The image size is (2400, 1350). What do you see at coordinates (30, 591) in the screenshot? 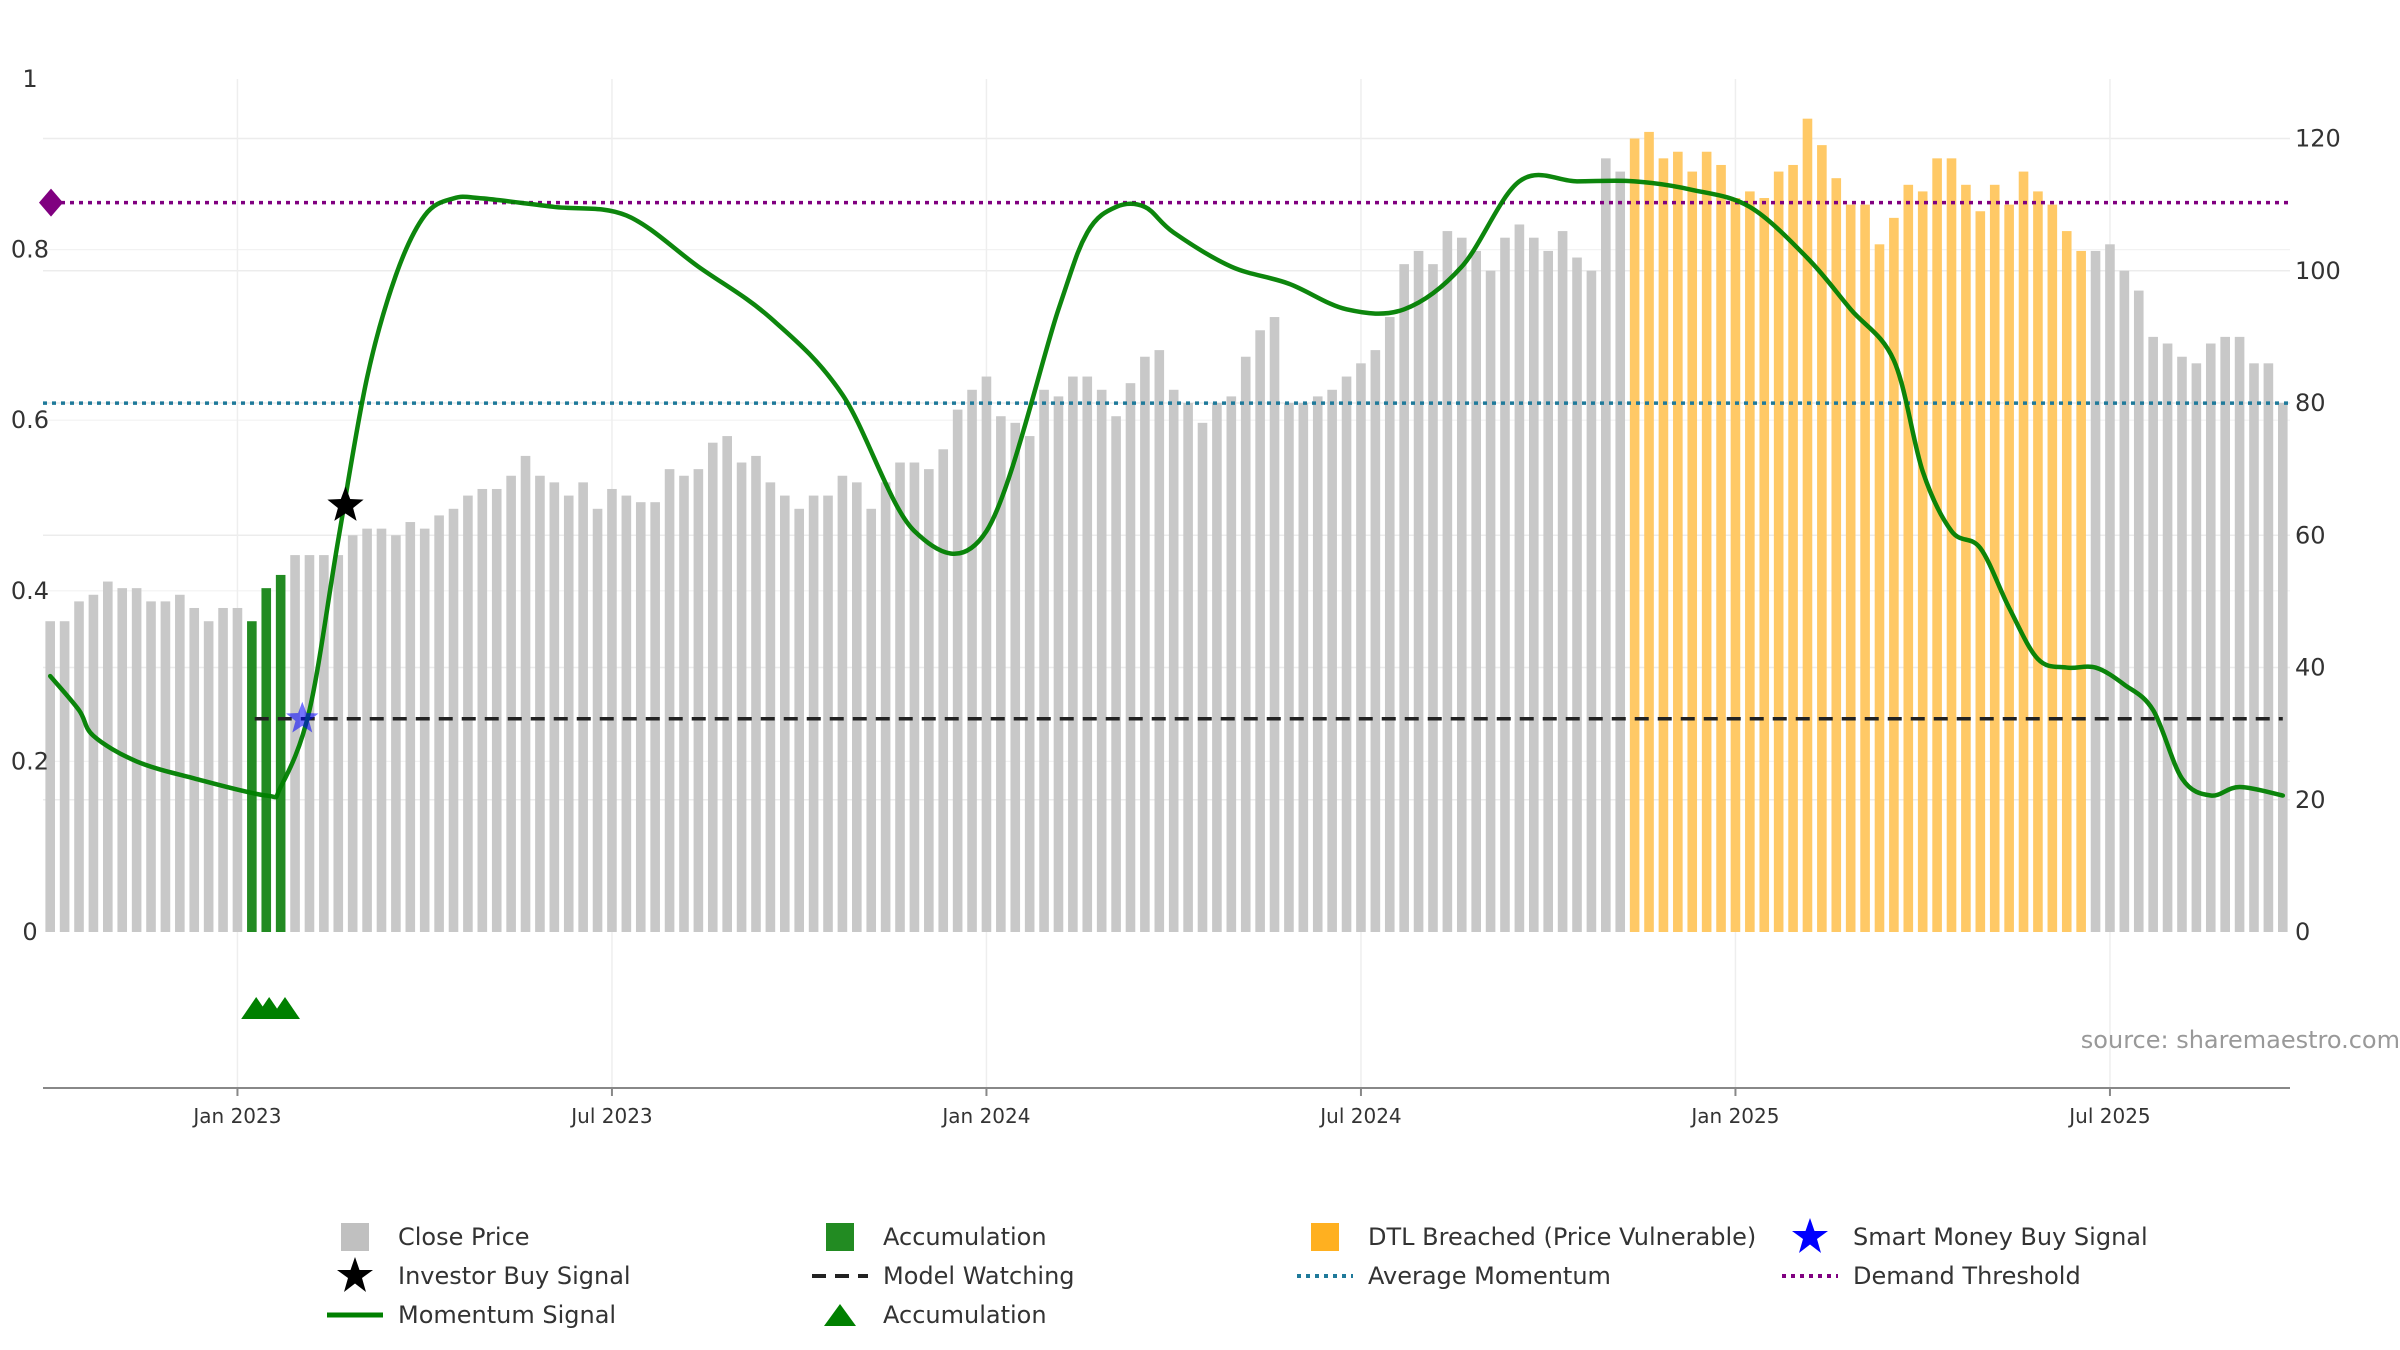
I see `left-tick-label: 0.4` at bounding box center [30, 591].